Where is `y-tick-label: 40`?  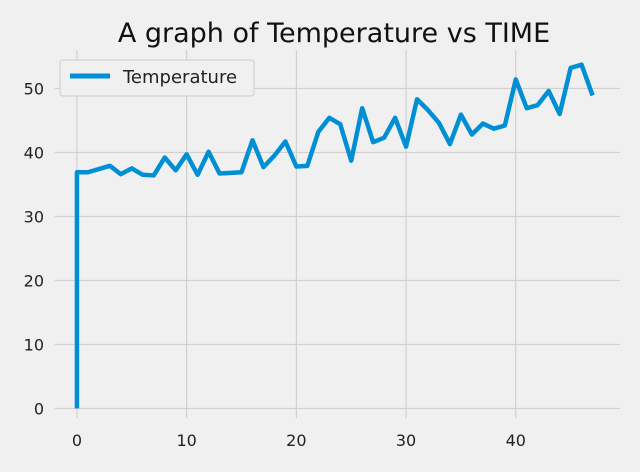 y-tick-label: 40 is located at coordinates (34, 152).